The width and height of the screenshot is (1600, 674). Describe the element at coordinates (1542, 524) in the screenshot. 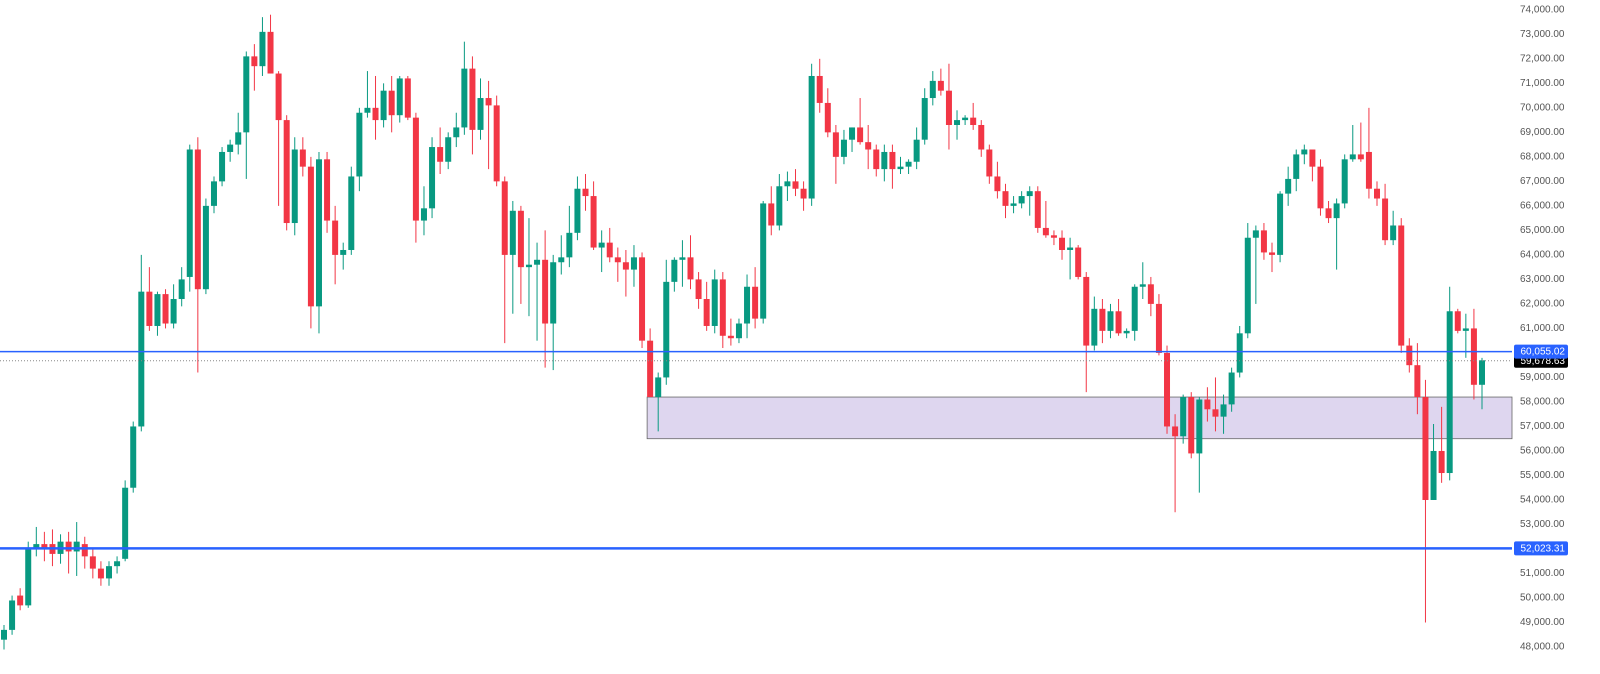

I see `y-tick-label: 53,000.00` at that location.